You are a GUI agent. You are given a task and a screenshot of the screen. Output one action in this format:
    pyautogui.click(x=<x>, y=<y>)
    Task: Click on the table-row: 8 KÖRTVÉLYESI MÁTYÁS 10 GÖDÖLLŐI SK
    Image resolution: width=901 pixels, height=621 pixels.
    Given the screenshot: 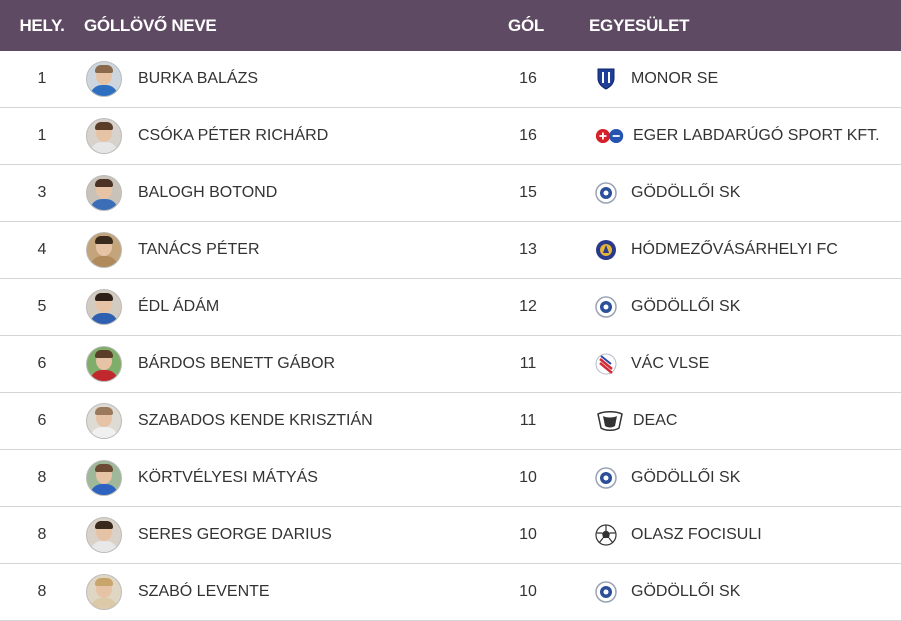 What is the action you would take?
    pyautogui.click(x=450, y=478)
    